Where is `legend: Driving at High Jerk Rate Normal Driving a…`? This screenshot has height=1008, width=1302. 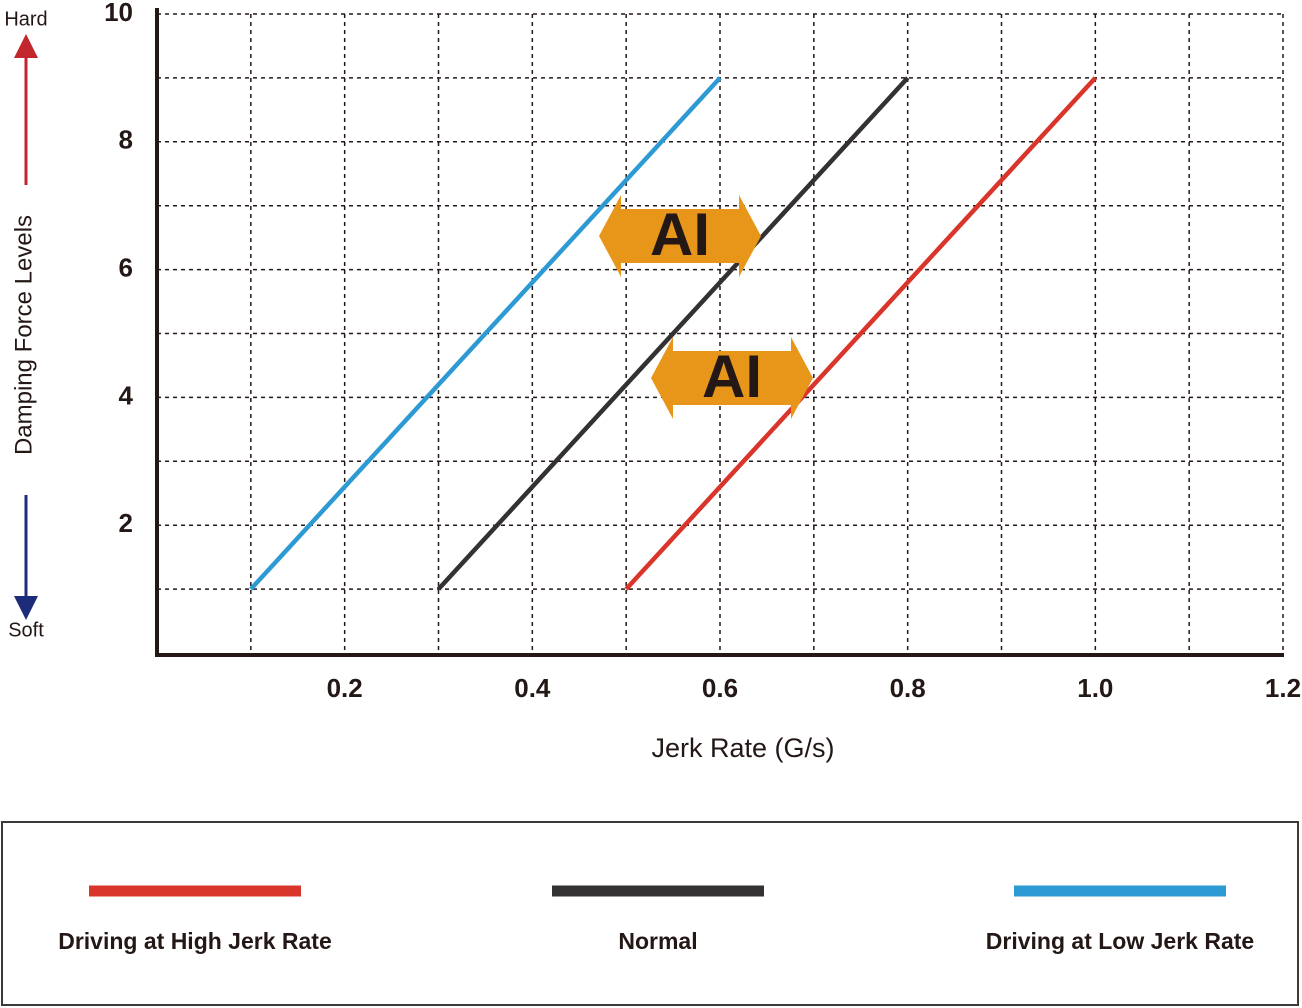
legend: Driving at High Jerk Rate Normal Driving a… is located at coordinates (656, 919).